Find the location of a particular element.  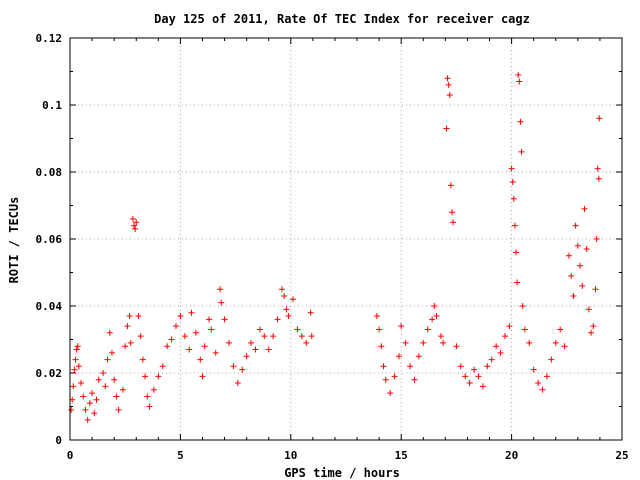

y-axis-label: ROTI / TECUs is located at coordinates (14, 240).